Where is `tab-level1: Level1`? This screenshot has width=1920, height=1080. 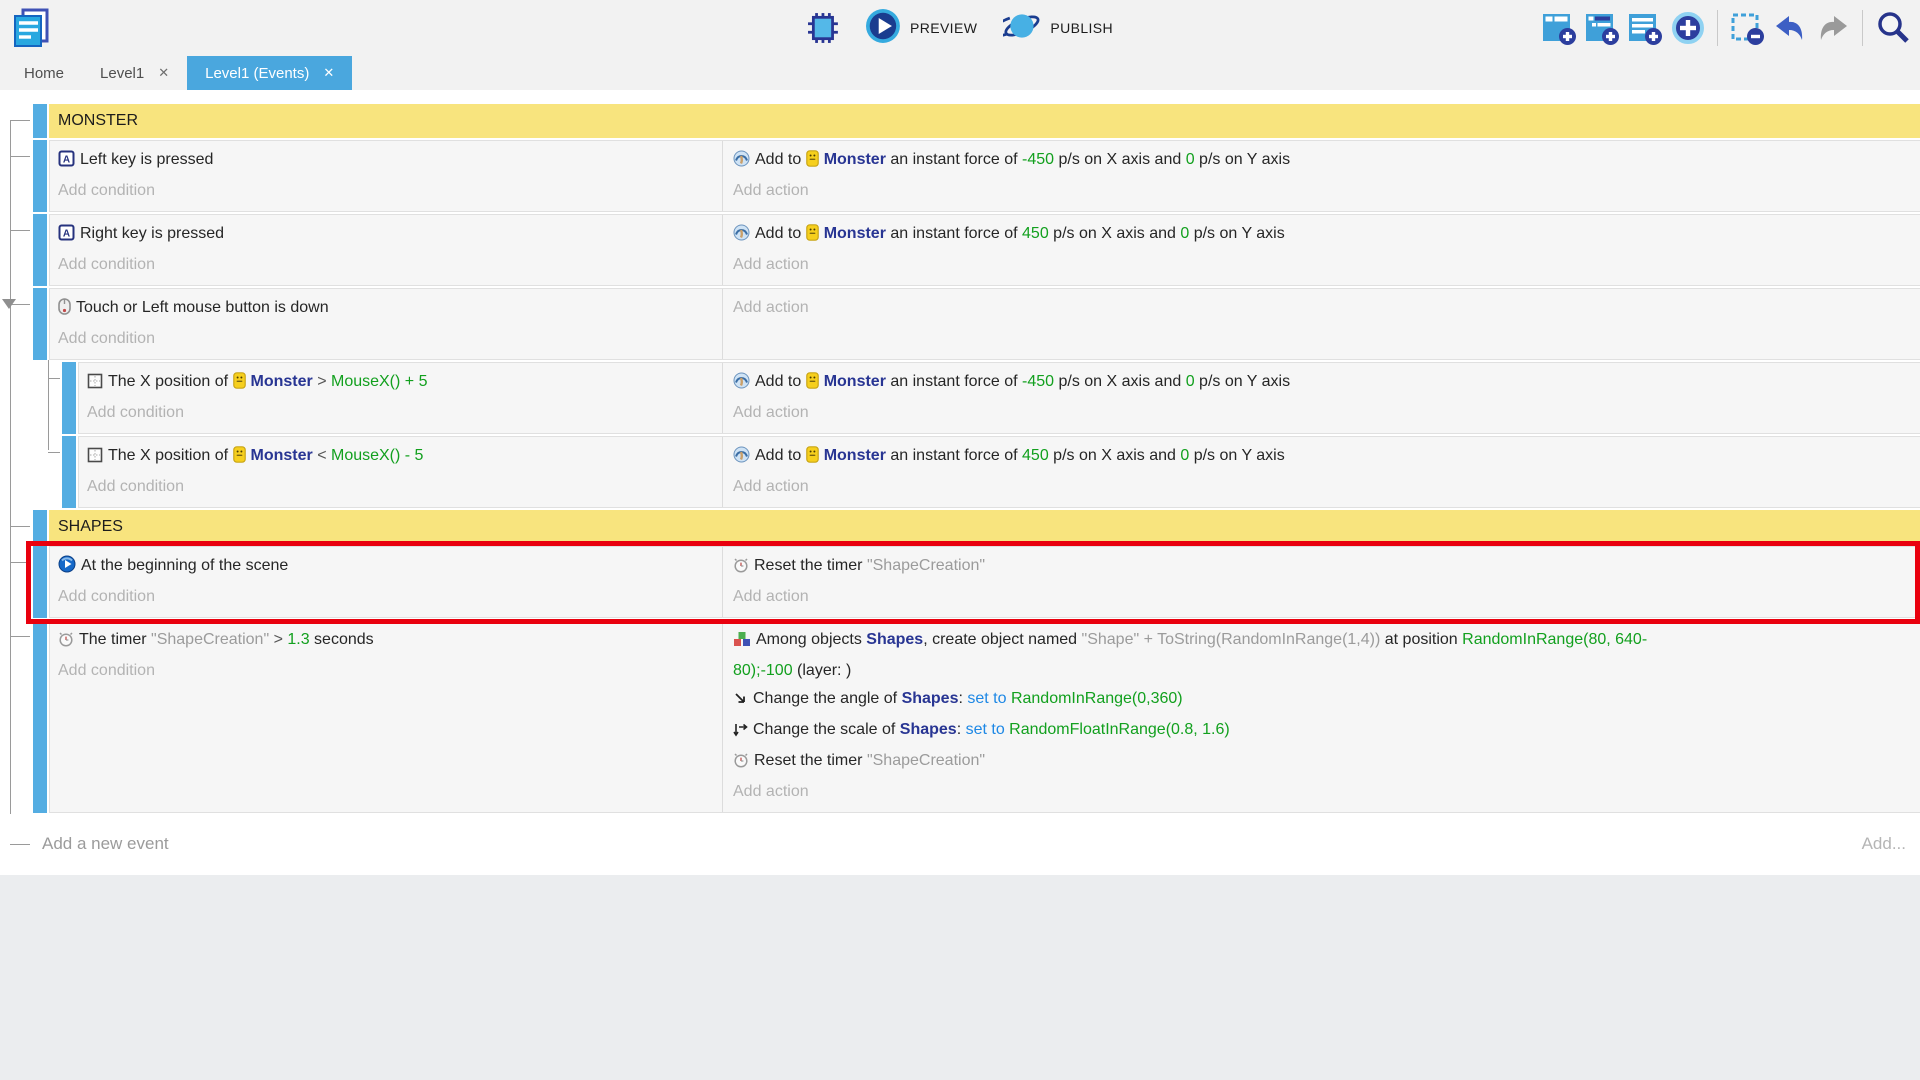 tab-level1: Level1 is located at coordinates (134, 73).